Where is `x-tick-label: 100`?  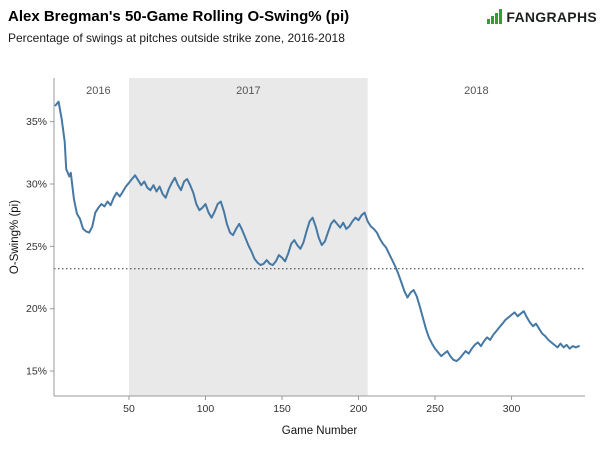 x-tick-label: 100 is located at coordinates (206, 409).